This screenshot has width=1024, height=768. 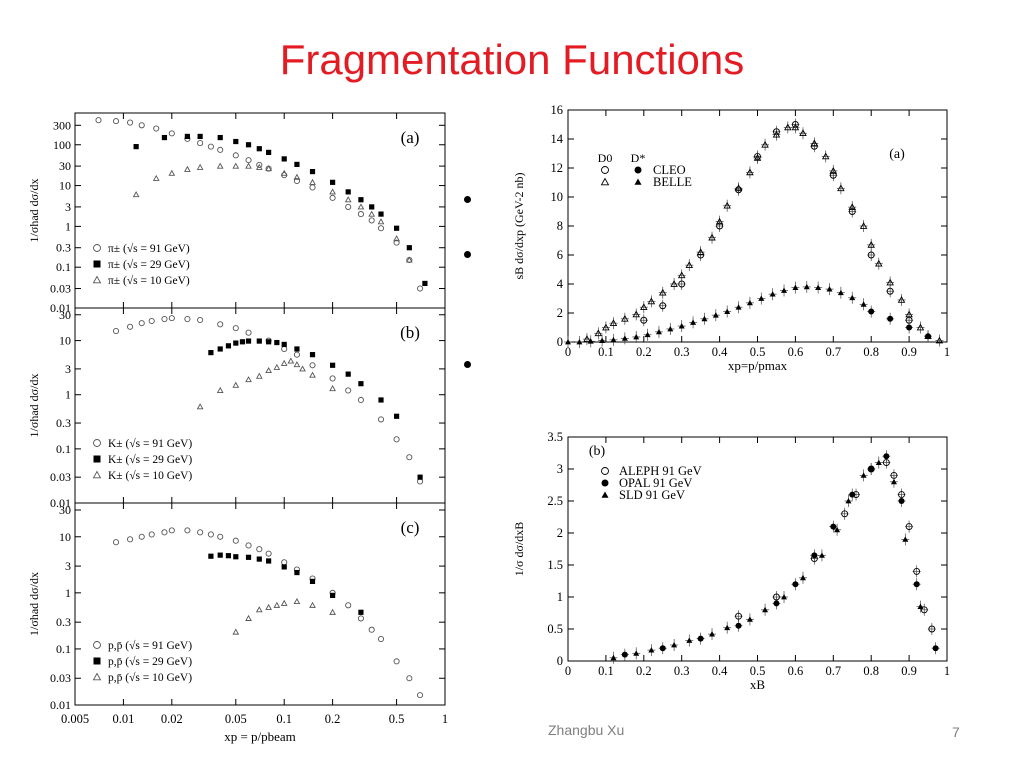 What do you see at coordinates (150, 443) in the screenshot?
I see `legend-entry: K± (√s = 91 GeV)` at bounding box center [150, 443].